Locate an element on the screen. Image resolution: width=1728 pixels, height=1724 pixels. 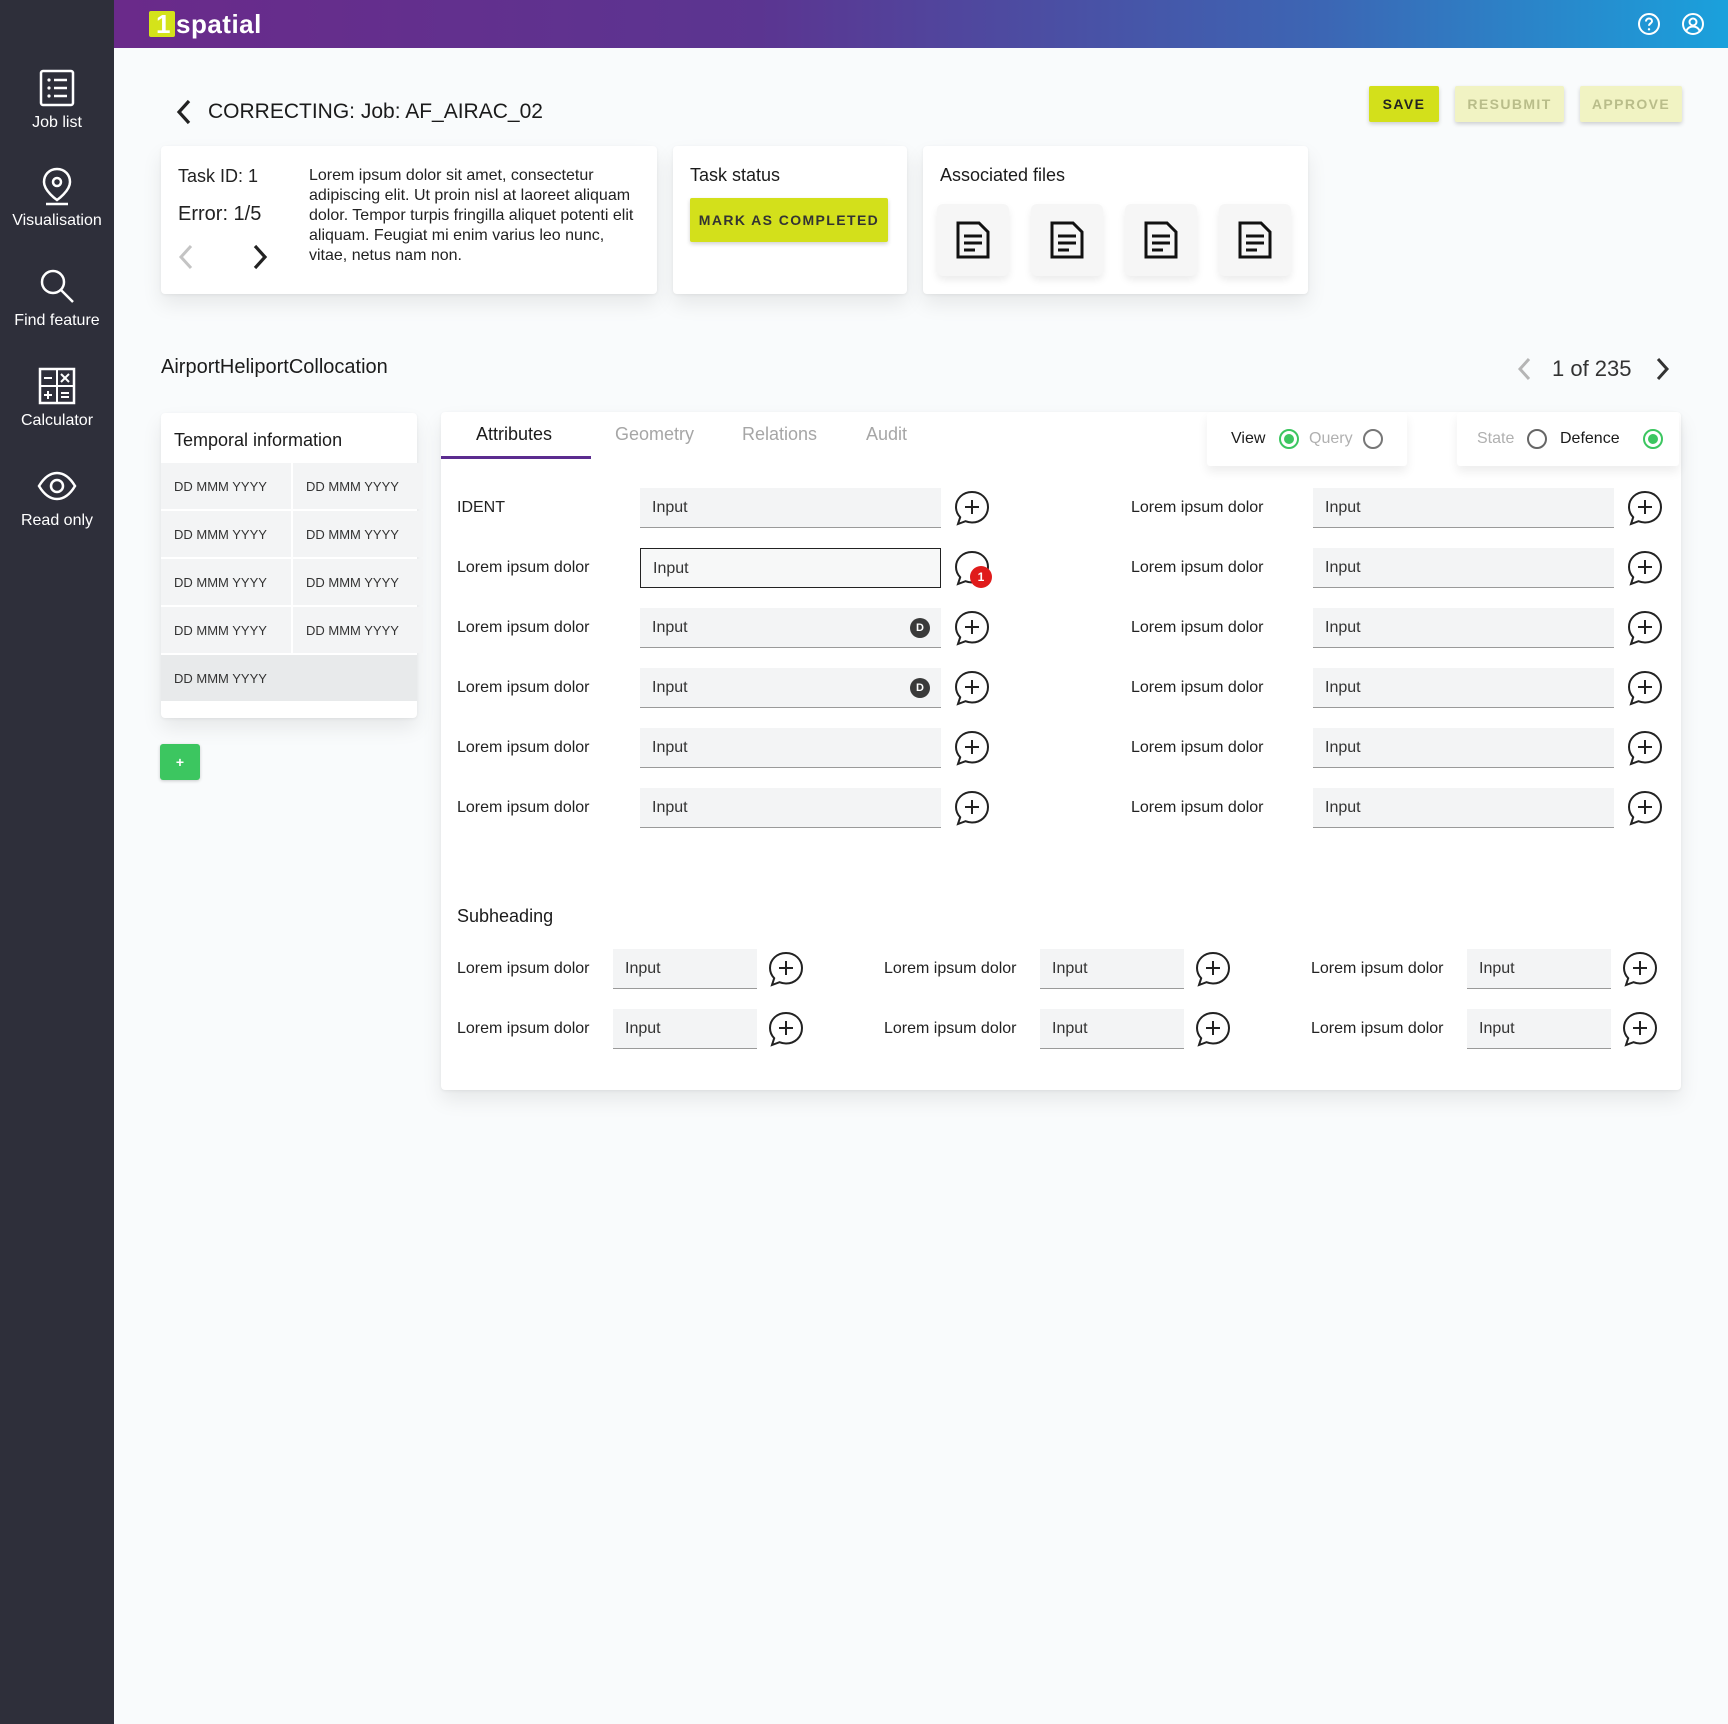
calculator-icon is located at coordinates (57, 386).